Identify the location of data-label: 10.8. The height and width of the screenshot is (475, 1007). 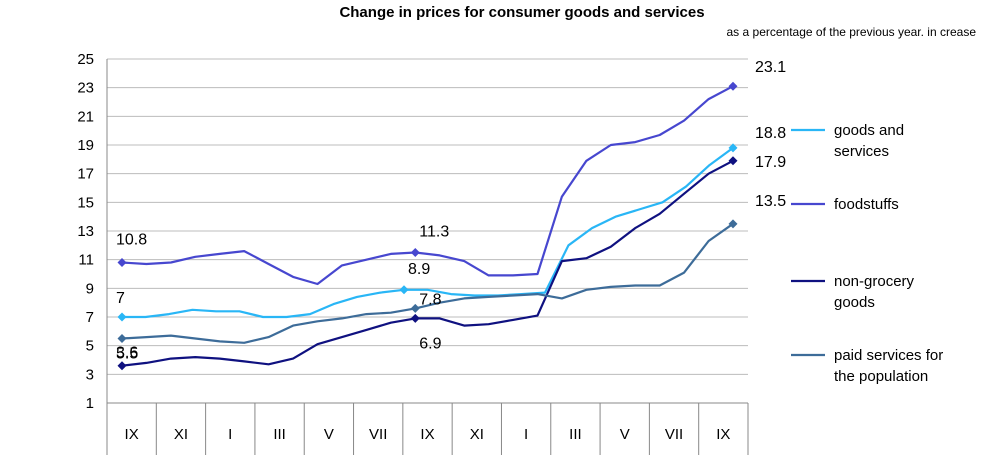
(131, 240).